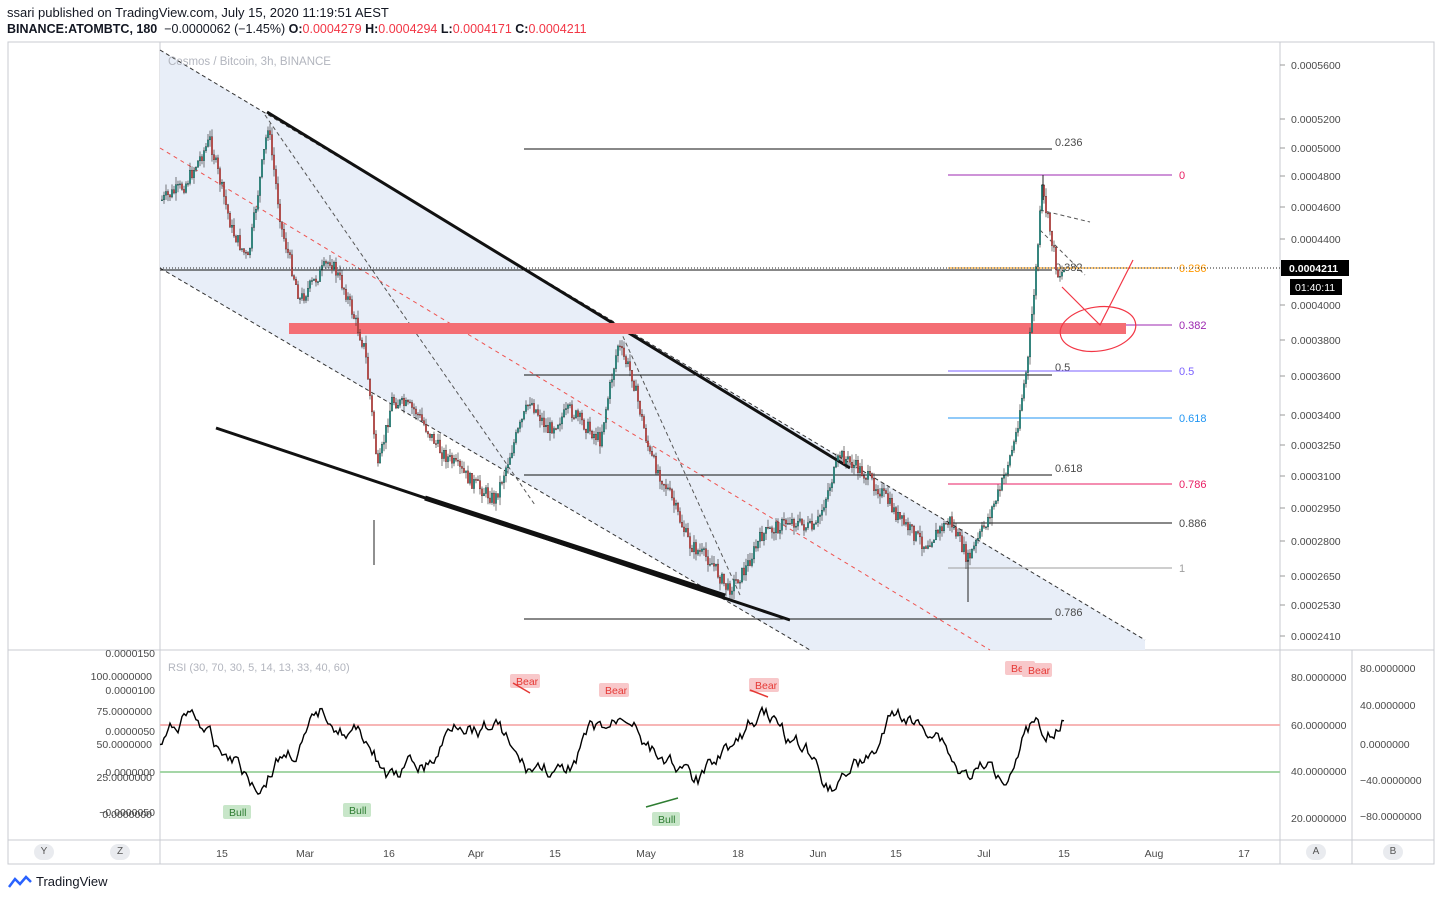 The image size is (1441, 902). I want to click on footer-brand: TradingView, so click(58, 881).